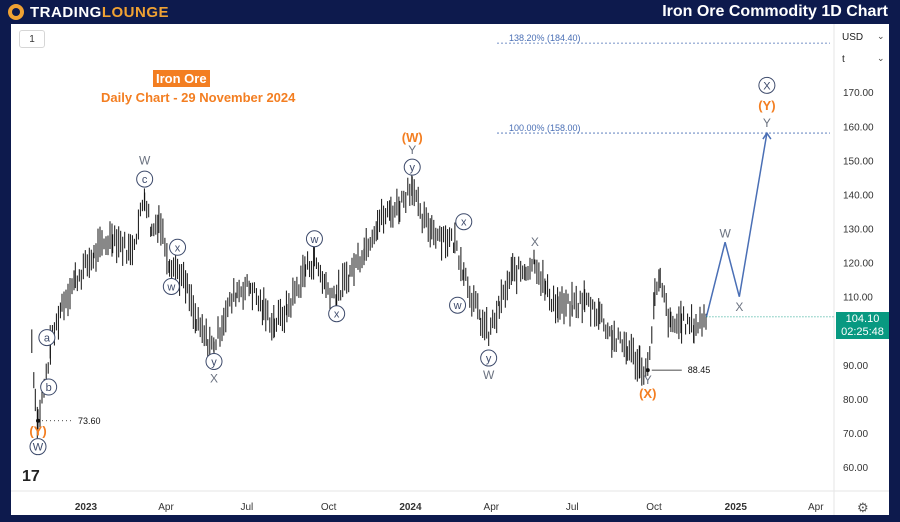 This screenshot has height=522, width=900. I want to click on logo-text: TRADINGLOUNGE, so click(99, 12).